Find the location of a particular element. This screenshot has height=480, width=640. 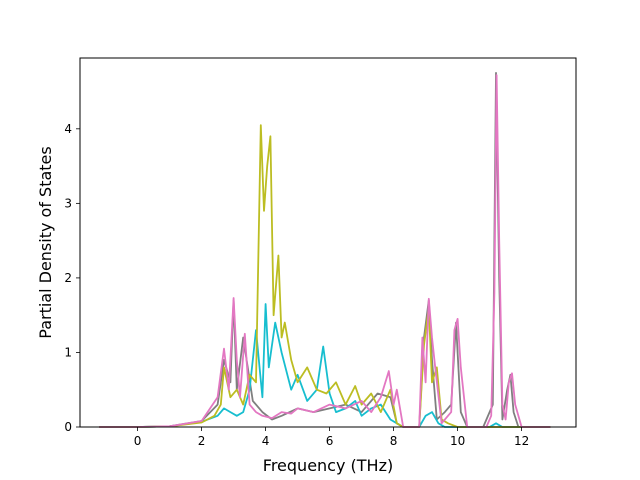

y-tick-label: 0 is located at coordinates (68, 427).